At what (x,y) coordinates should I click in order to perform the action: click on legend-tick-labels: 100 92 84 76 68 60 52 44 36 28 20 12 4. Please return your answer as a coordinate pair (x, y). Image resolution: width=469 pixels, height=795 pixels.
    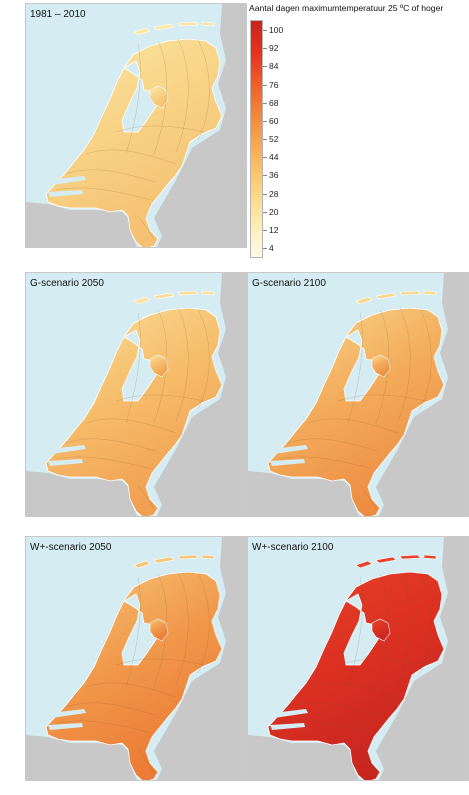
    Looking at the image, I should click on (283, 139).